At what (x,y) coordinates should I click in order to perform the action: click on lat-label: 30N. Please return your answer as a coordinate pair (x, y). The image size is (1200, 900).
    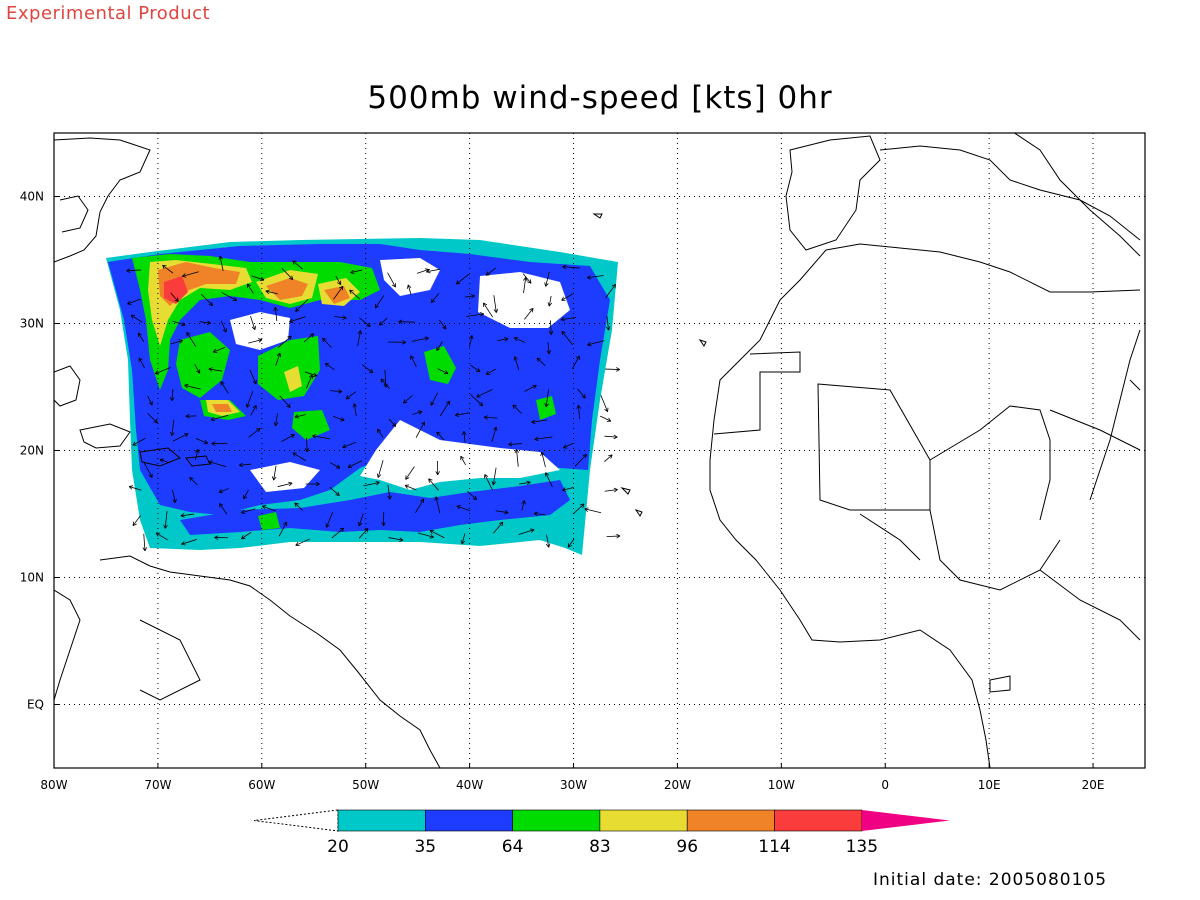
    Looking at the image, I should click on (32, 324).